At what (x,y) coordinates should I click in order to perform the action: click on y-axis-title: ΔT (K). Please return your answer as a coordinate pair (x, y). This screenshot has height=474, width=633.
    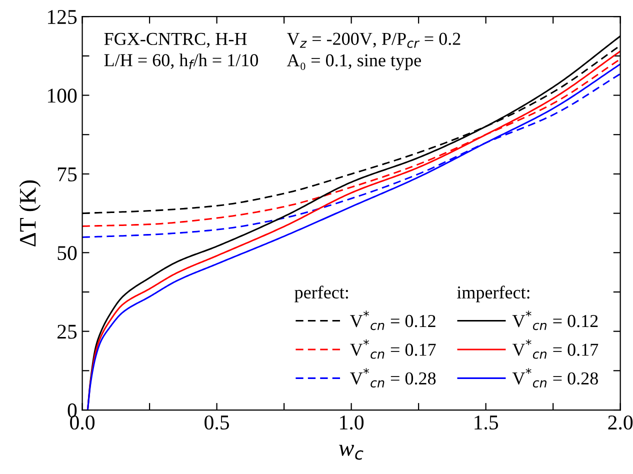
    Looking at the image, I should click on (30, 213).